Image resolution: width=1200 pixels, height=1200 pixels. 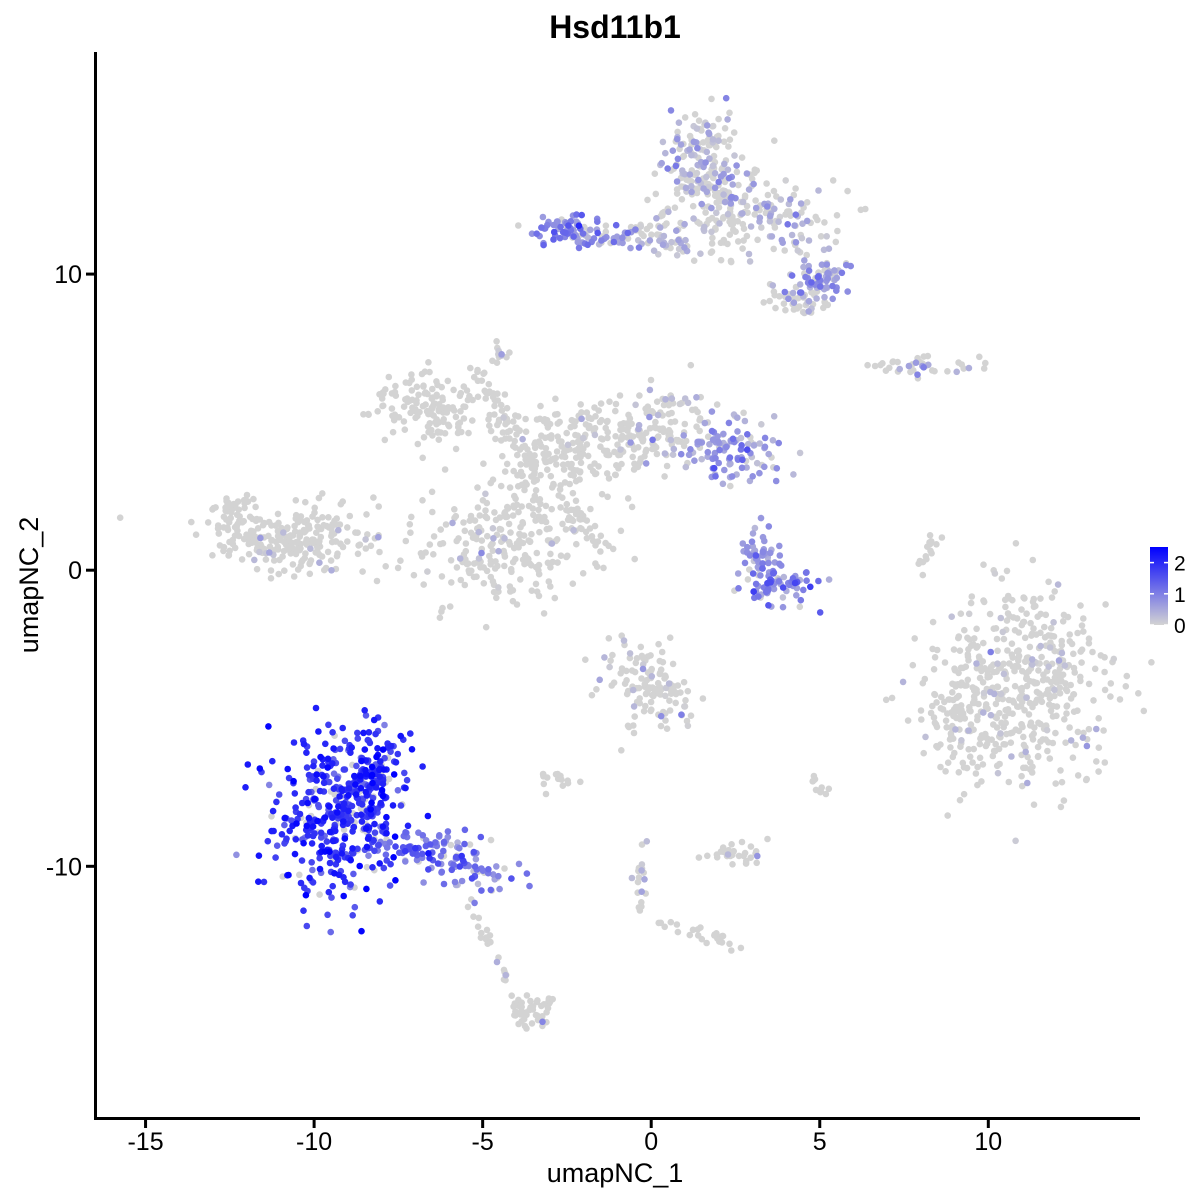 What do you see at coordinates (75, 571) in the screenshot?
I see `y-tick-label: 0` at bounding box center [75, 571].